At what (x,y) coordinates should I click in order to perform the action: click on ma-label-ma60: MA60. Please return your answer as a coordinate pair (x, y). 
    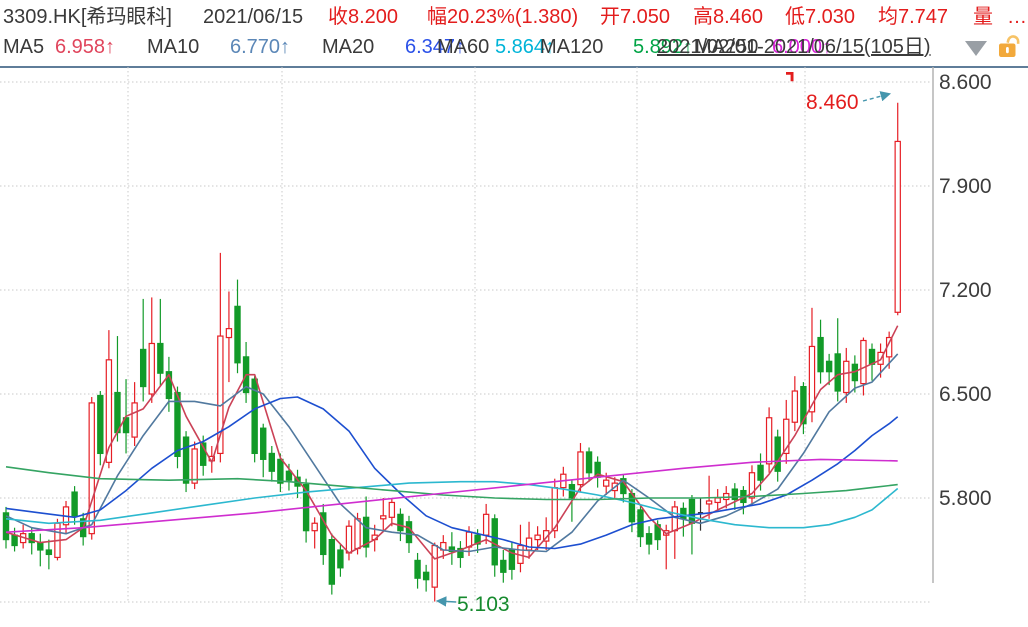
    Looking at the image, I should click on (463, 47).